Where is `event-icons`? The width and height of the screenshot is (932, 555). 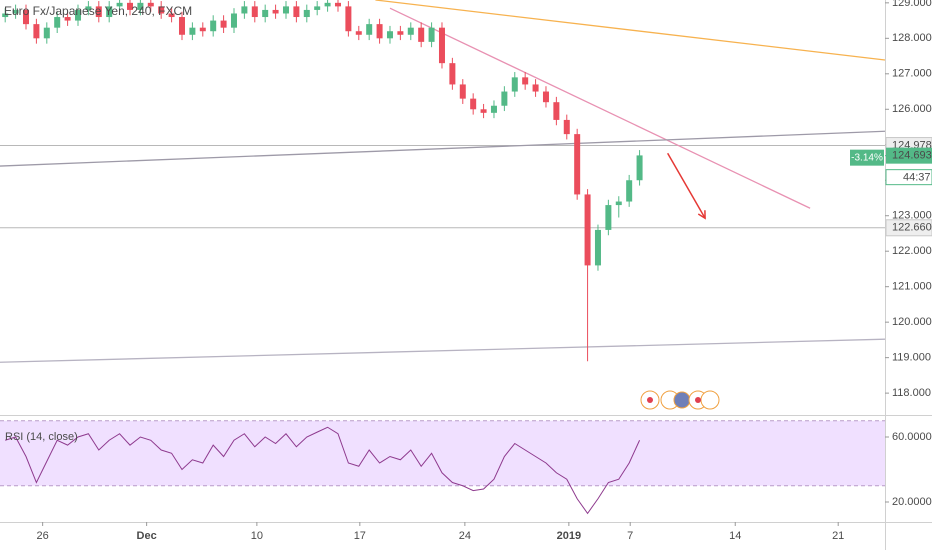 event-icons is located at coordinates (680, 400).